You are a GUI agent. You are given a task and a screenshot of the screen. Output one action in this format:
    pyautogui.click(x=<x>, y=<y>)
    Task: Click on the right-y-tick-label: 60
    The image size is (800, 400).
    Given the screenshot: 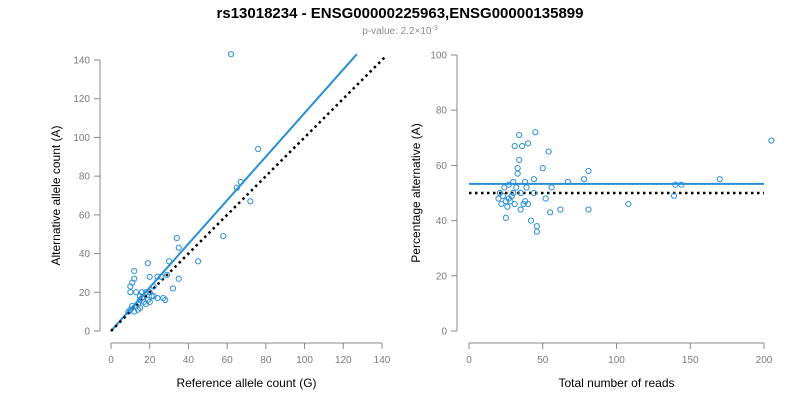 What is the action you would take?
    pyautogui.click(x=442, y=166)
    